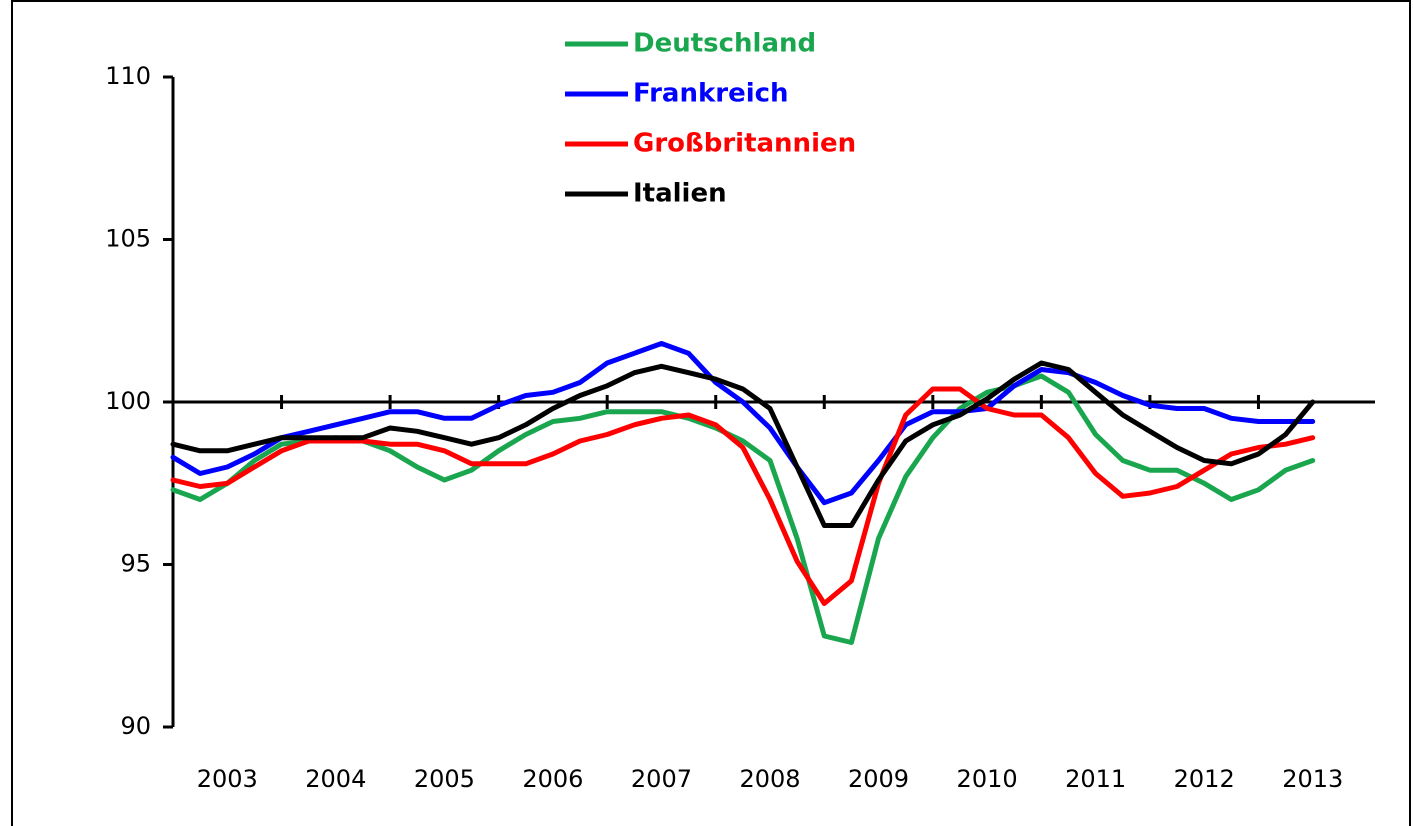  I want to click on legend-label: Frankreich, so click(711, 94).